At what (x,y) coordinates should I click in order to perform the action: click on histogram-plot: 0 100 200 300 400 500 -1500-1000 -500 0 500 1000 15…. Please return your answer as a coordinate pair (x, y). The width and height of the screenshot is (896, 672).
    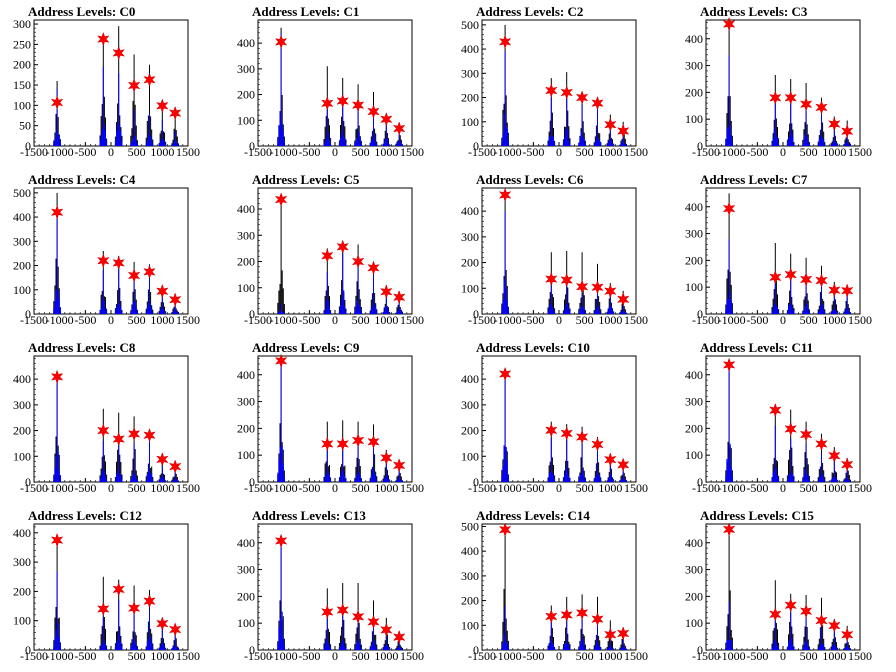
    Looking at the image, I should click on (554, 88).